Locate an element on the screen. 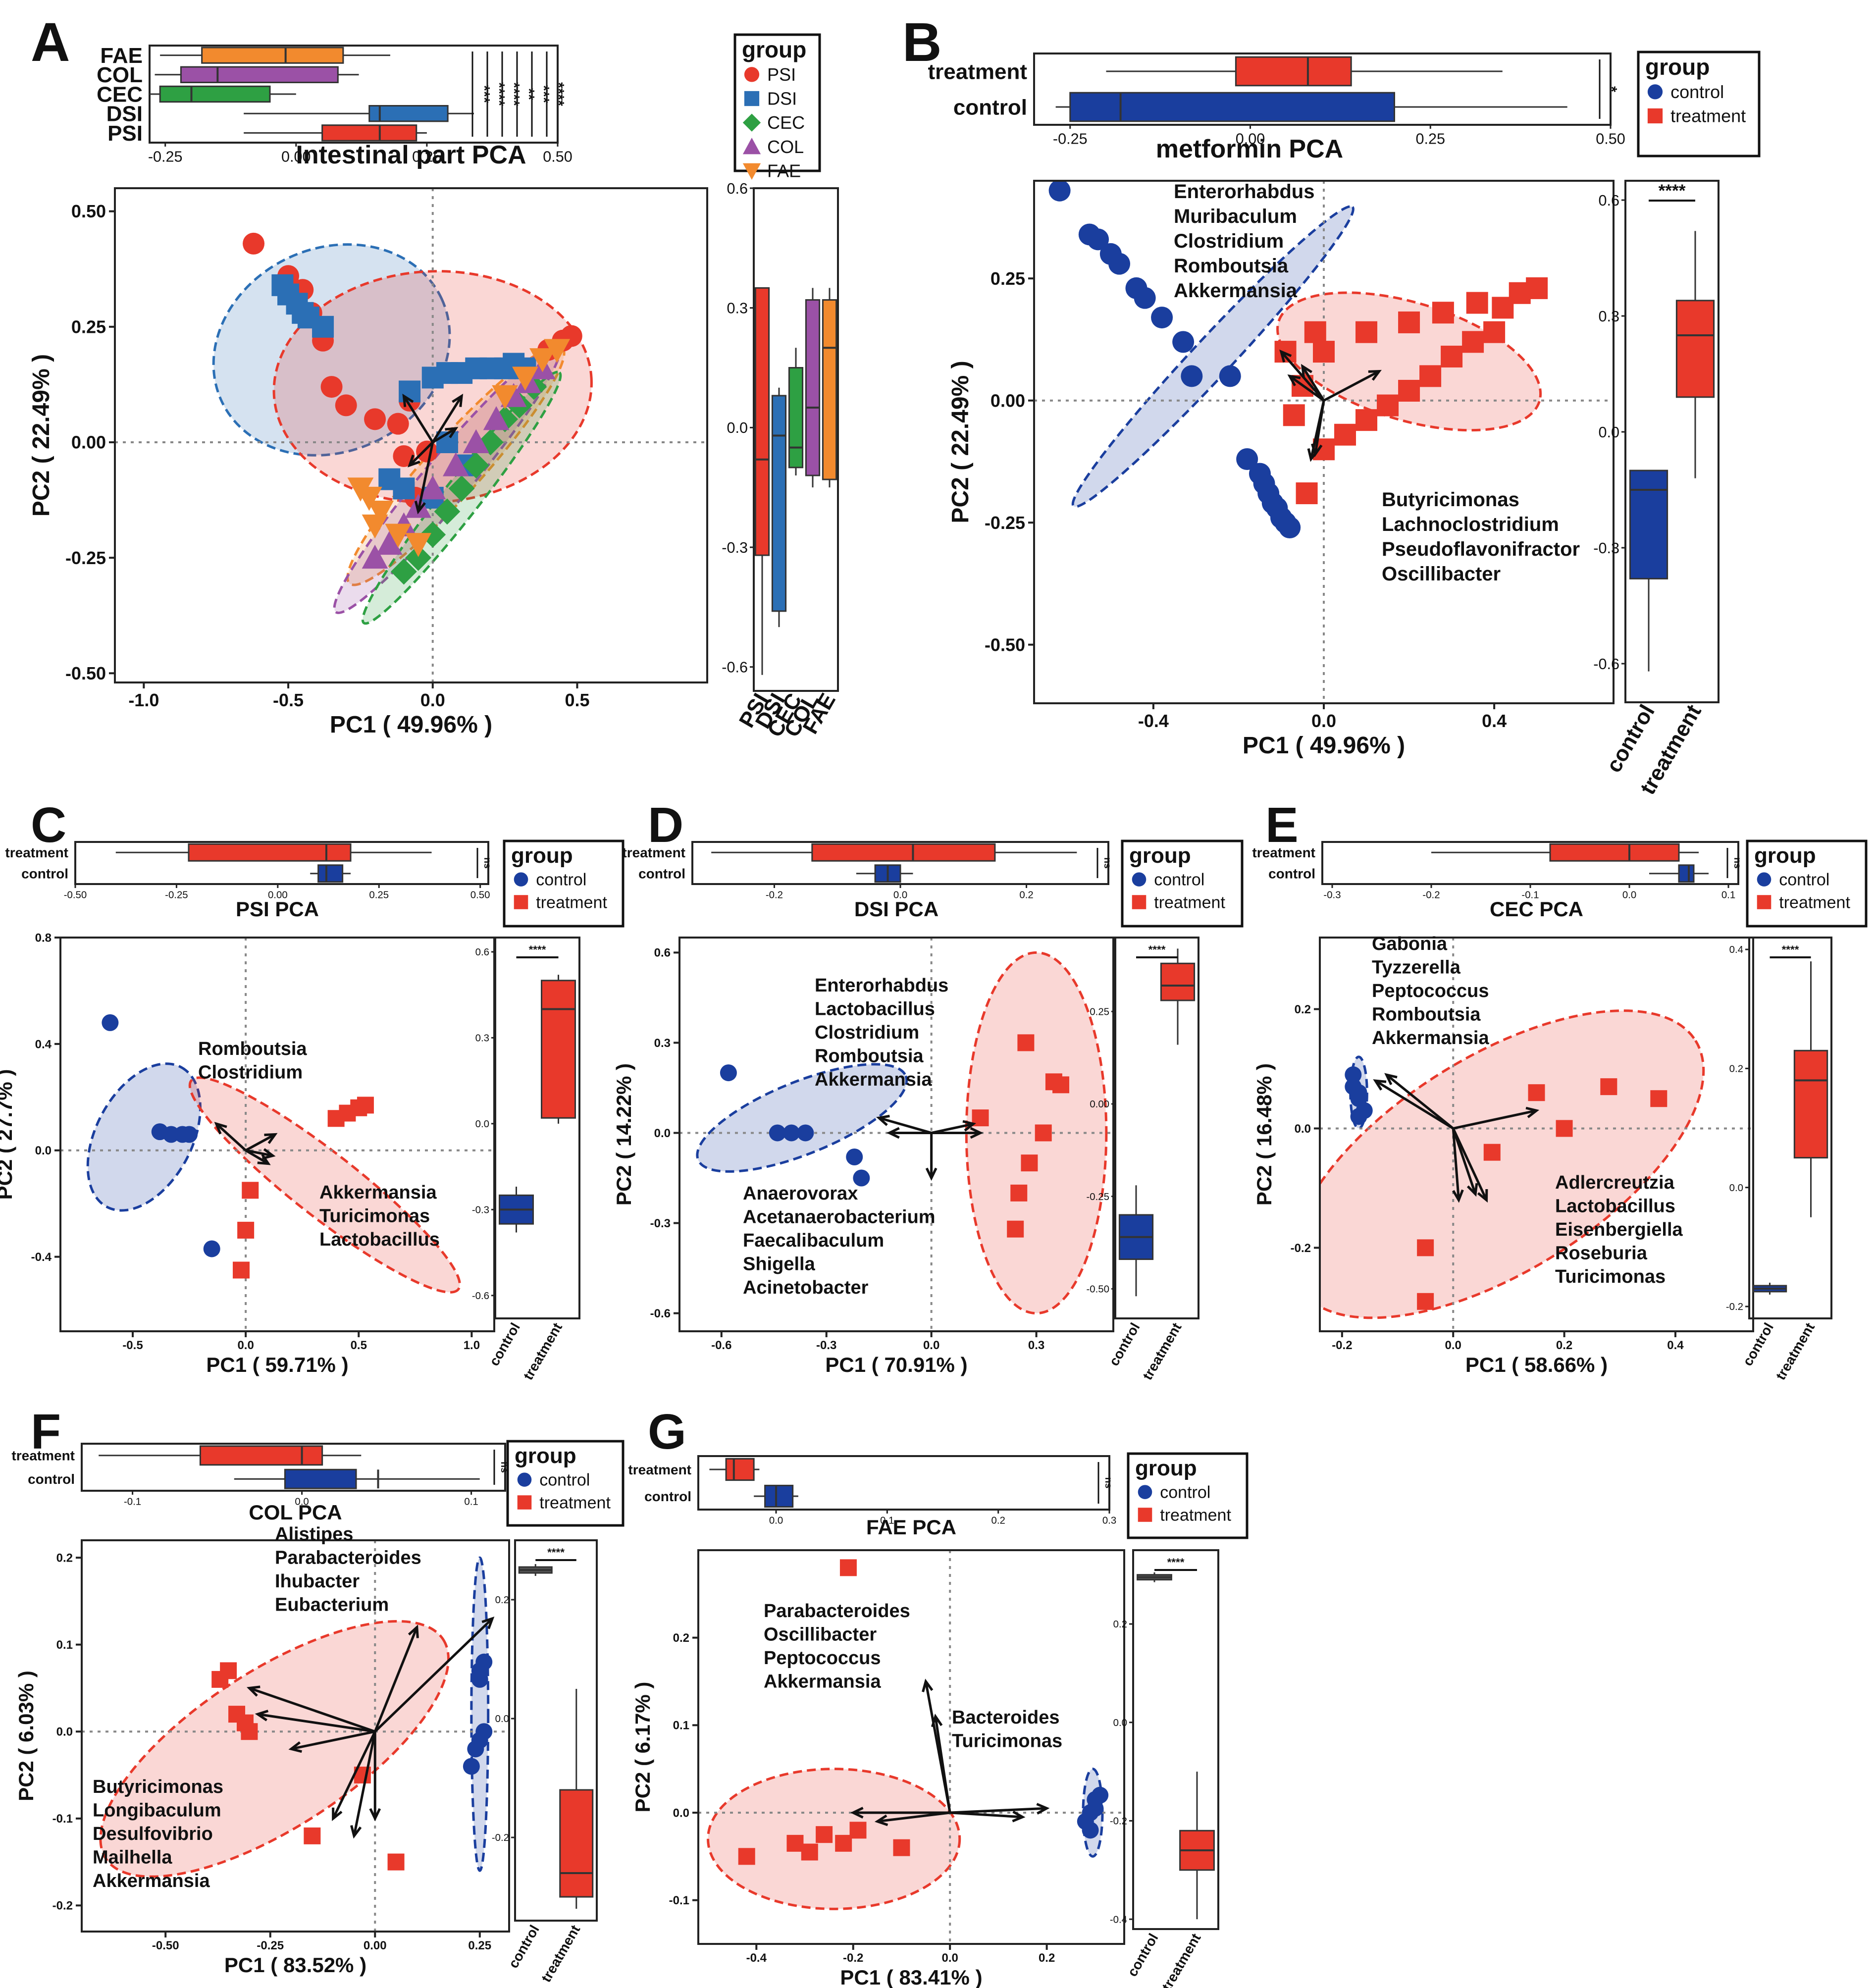  right-y-tick-label: -0.3 is located at coordinates (735, 547).